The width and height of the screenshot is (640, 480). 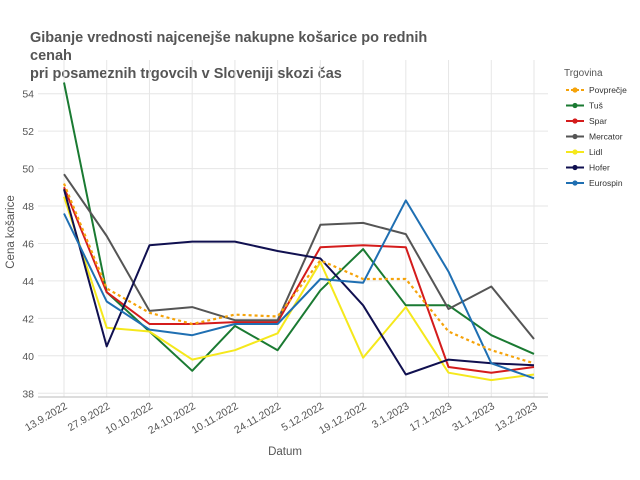 I want to click on x-tick-label: 19.12.2022, so click(x=343, y=418).